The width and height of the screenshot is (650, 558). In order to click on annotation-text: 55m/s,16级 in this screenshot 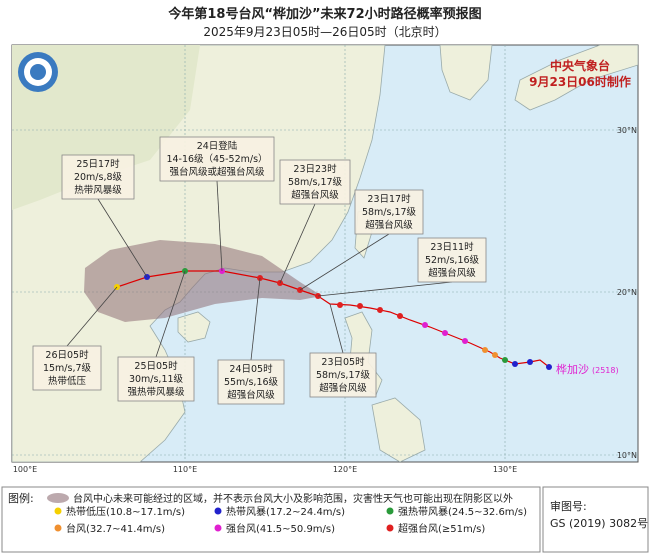, I will do `click(251, 382)`.